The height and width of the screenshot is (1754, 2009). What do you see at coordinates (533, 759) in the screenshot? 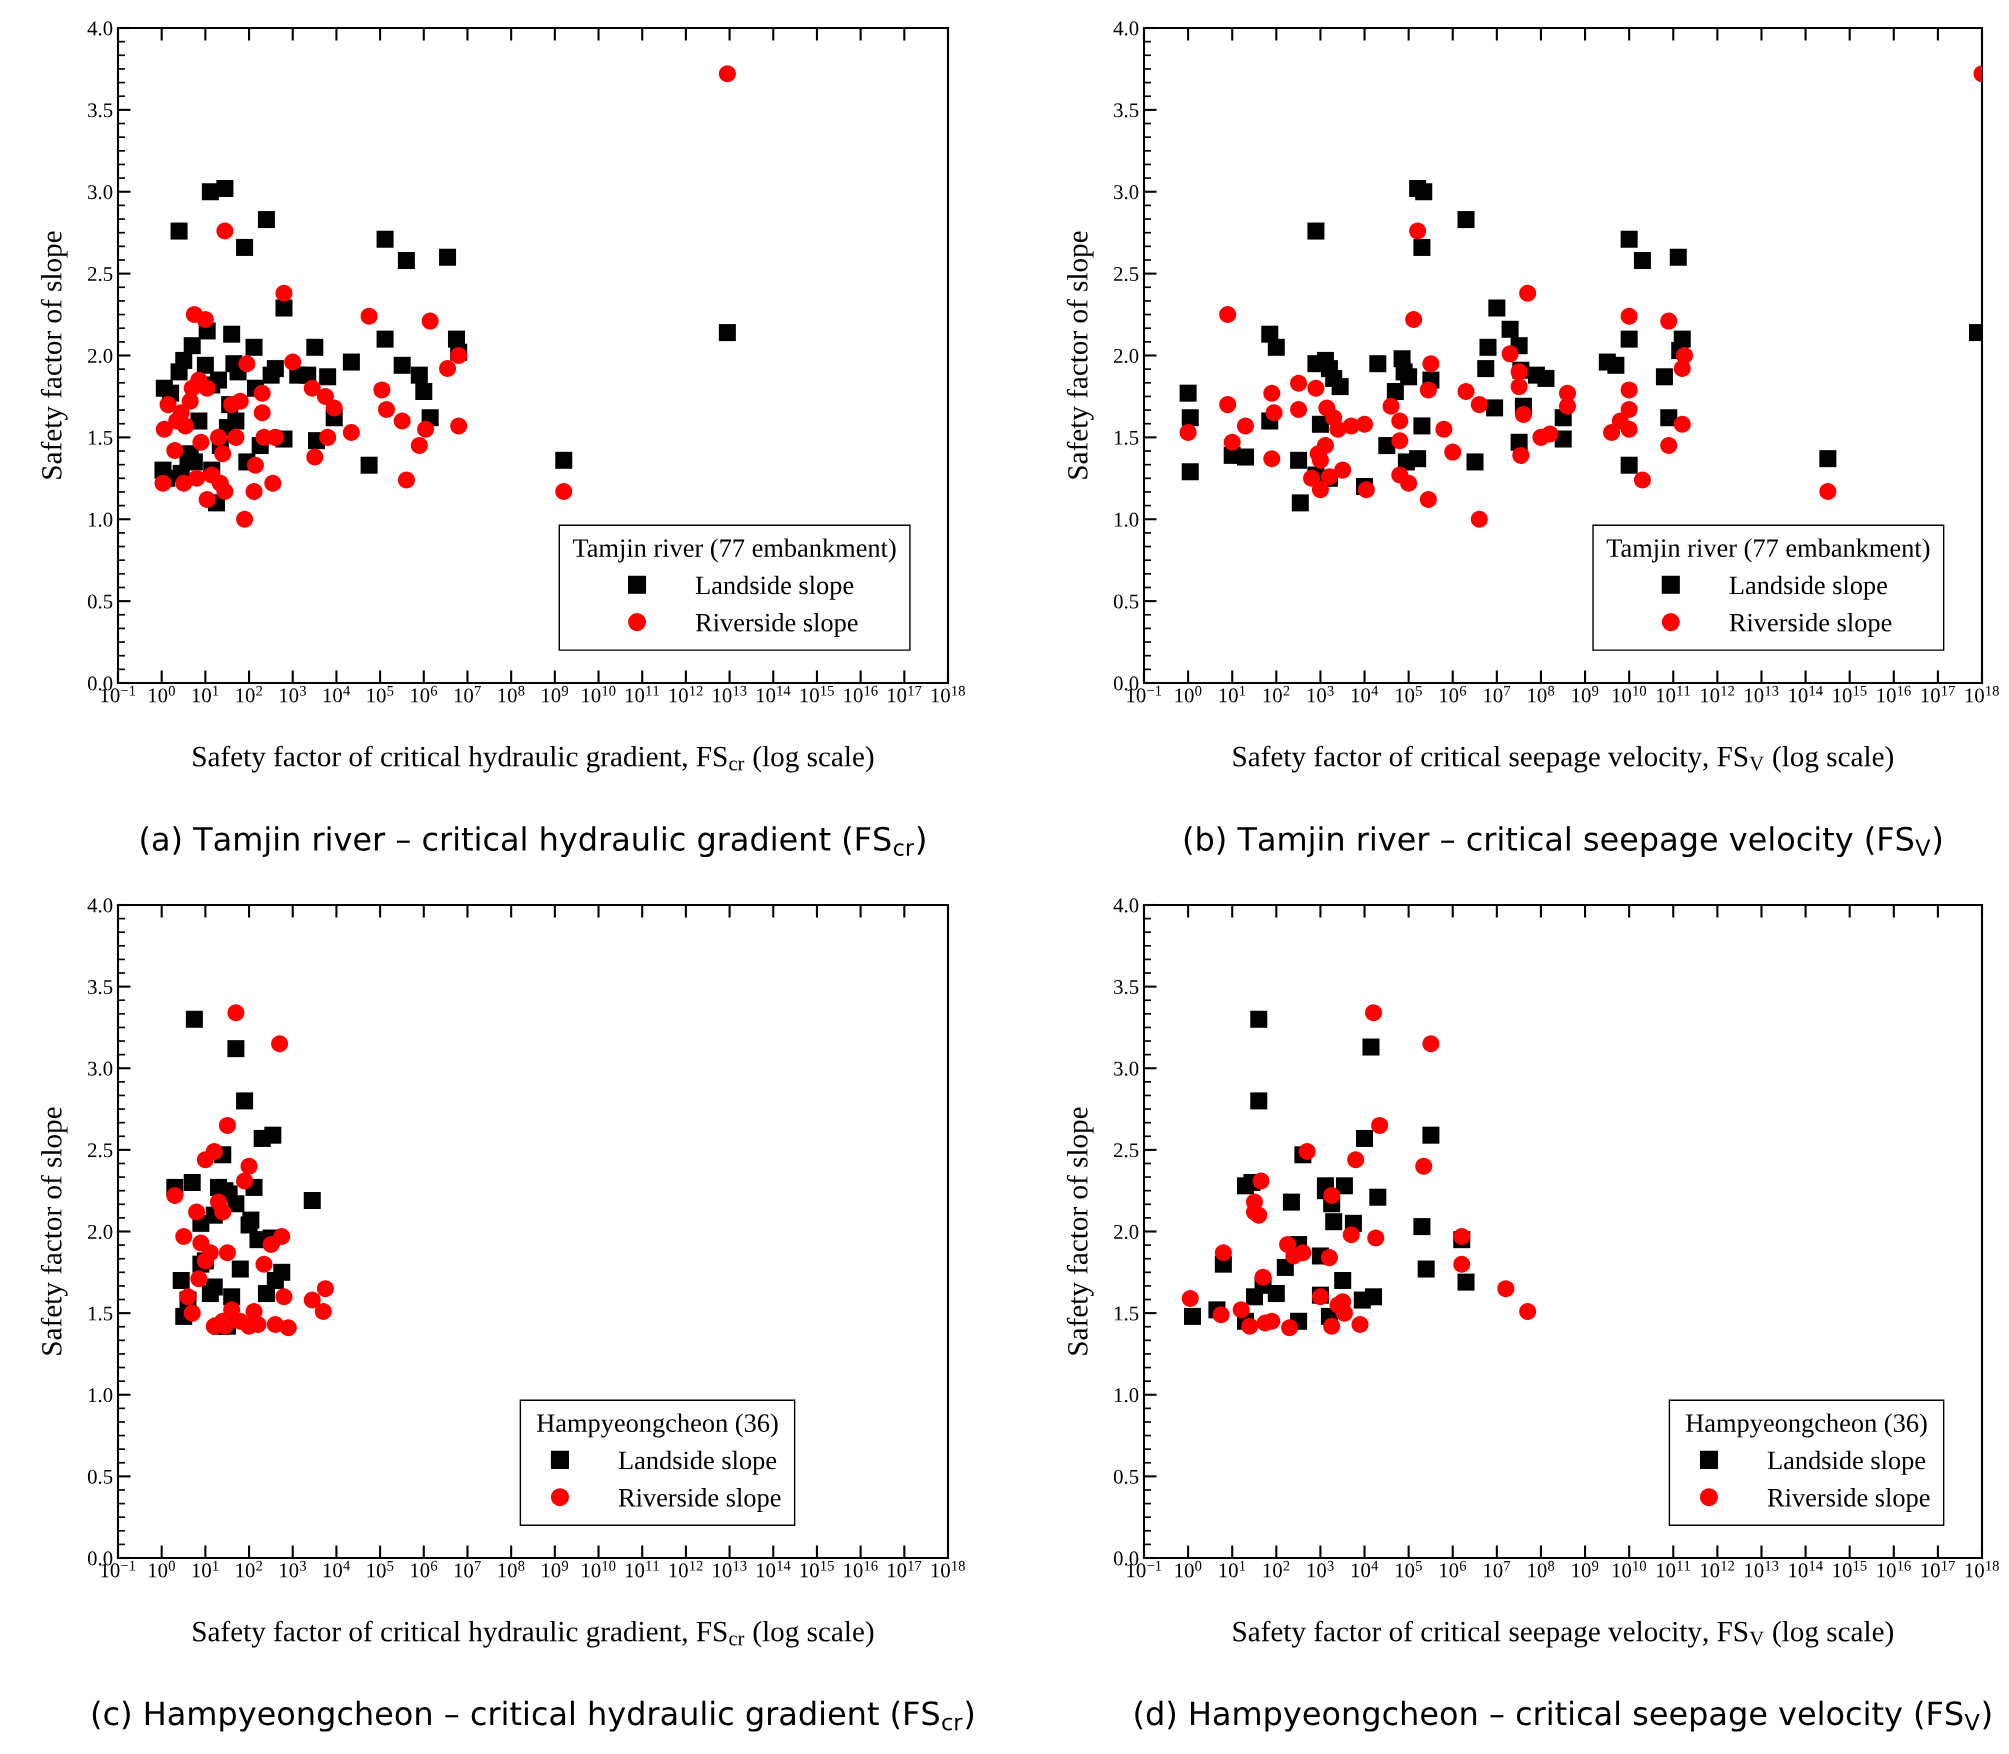
I see `x-axis-title: Safety factor of critical hydraulic gradient, FS$_{cr}$ (log scale)` at bounding box center [533, 759].